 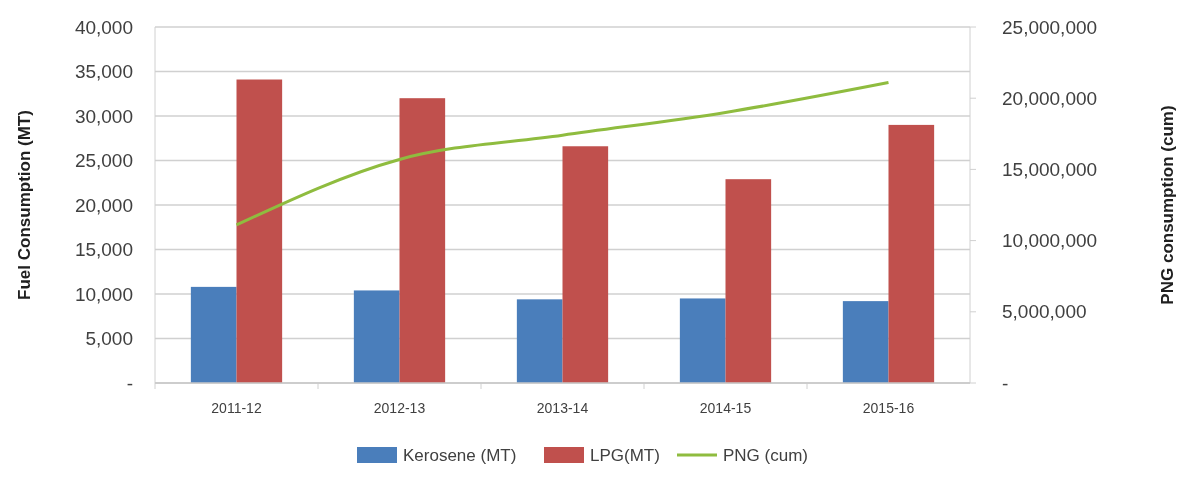 I want to click on y2-tick-label: 20,000,000, so click(x=1050, y=98).